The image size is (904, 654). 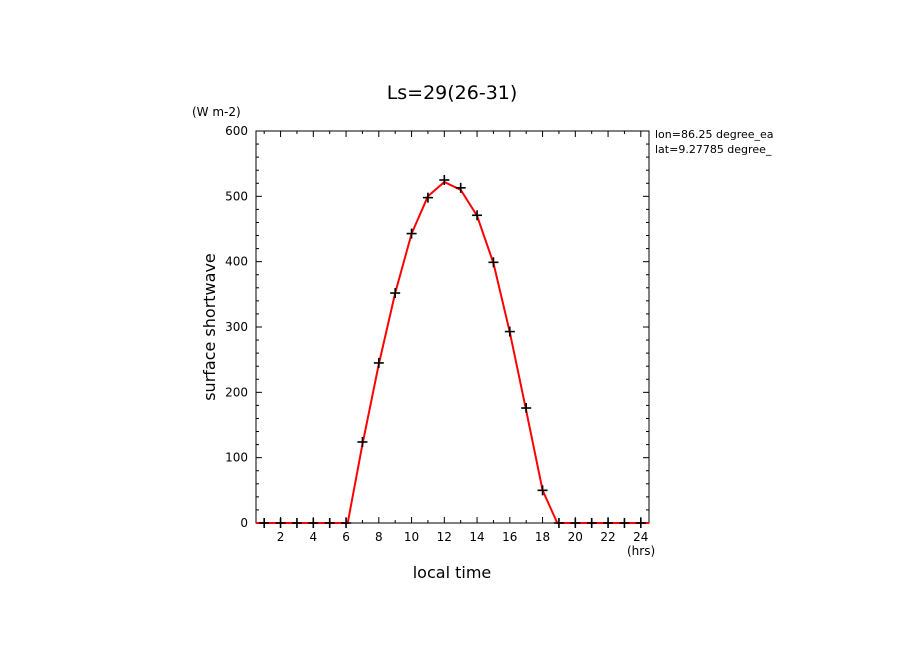 What do you see at coordinates (542, 537) in the screenshot?
I see `x-tick-label: 18` at bounding box center [542, 537].